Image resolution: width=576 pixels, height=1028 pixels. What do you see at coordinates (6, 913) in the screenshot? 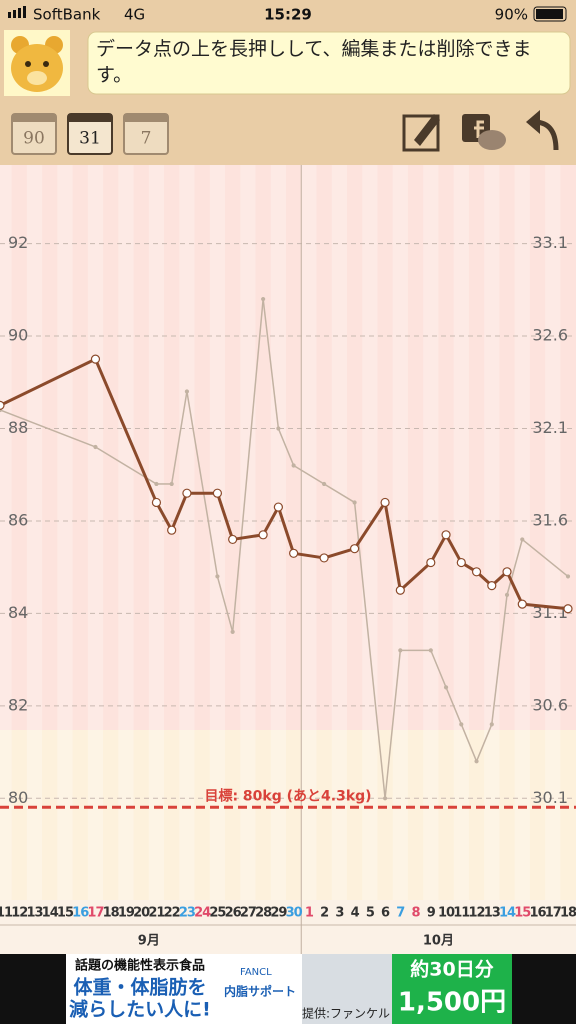
I see `x-tick-label: 11` at bounding box center [6, 913].